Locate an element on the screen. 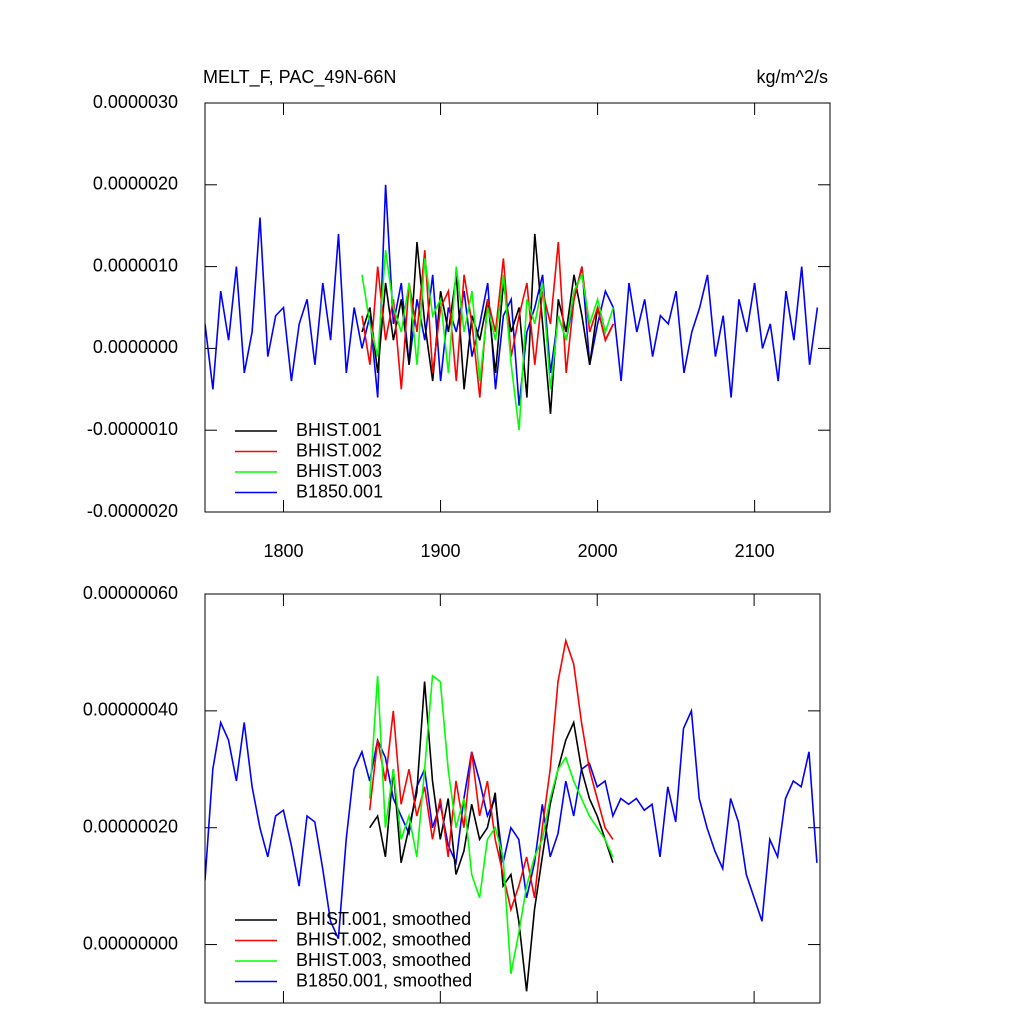  x-tick-label: 2000 is located at coordinates (598, 551).